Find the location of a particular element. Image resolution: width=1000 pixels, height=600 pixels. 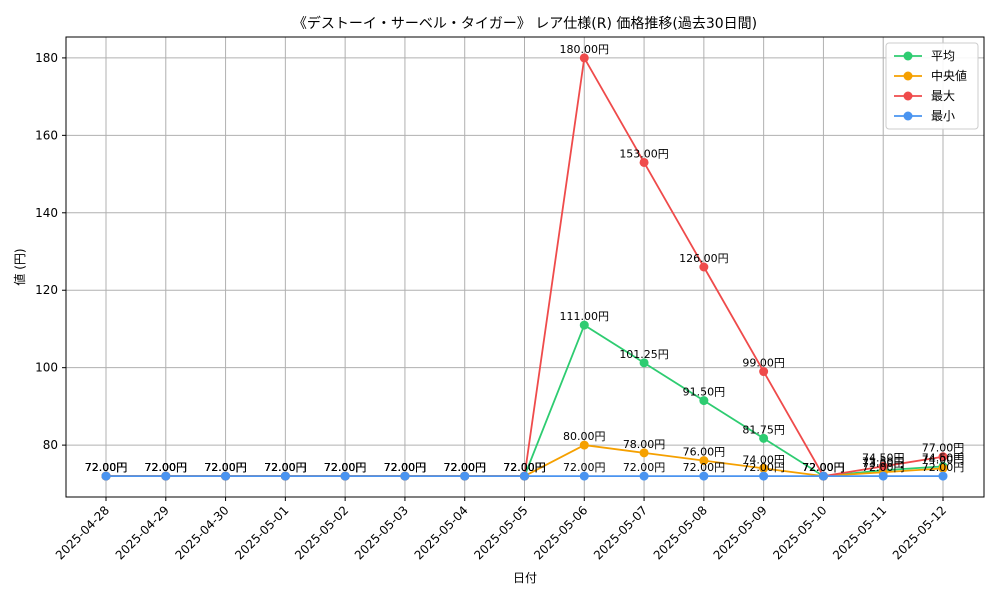

data-label: 180.00円 is located at coordinates (585, 49).